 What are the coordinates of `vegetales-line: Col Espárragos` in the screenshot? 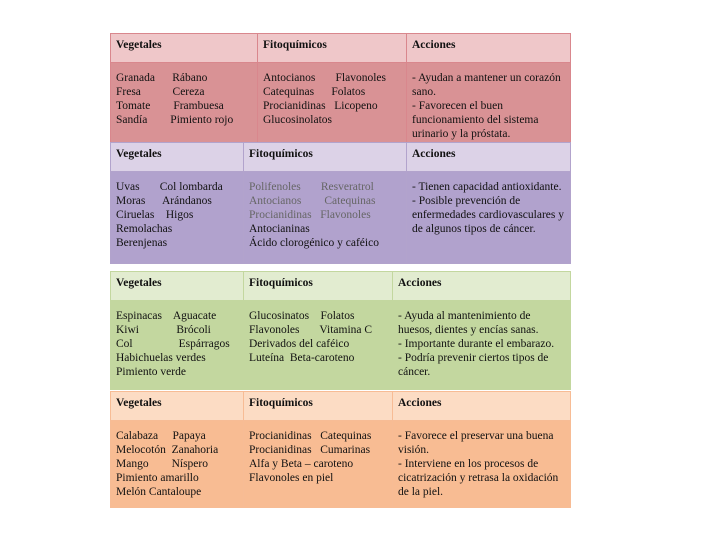 It's located at (173, 344).